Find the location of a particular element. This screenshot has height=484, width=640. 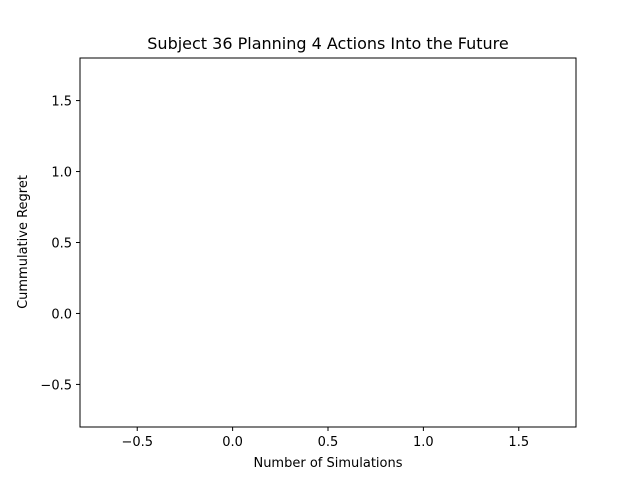

x-tick-label: 0.0 is located at coordinates (232, 442).